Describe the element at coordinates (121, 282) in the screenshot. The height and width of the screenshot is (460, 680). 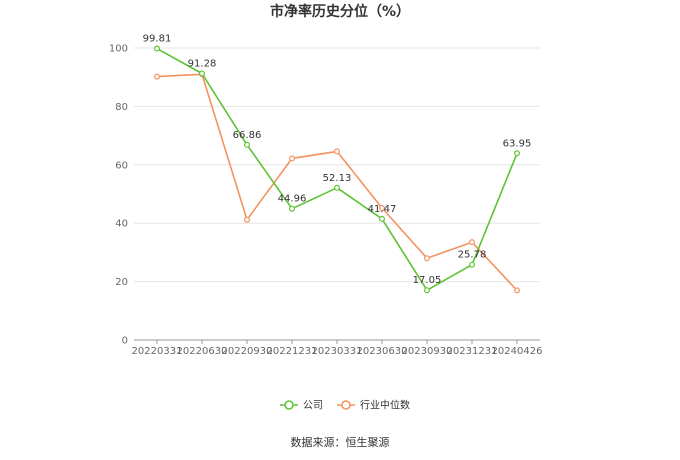
I see `y-tick-label-1: 20` at that location.